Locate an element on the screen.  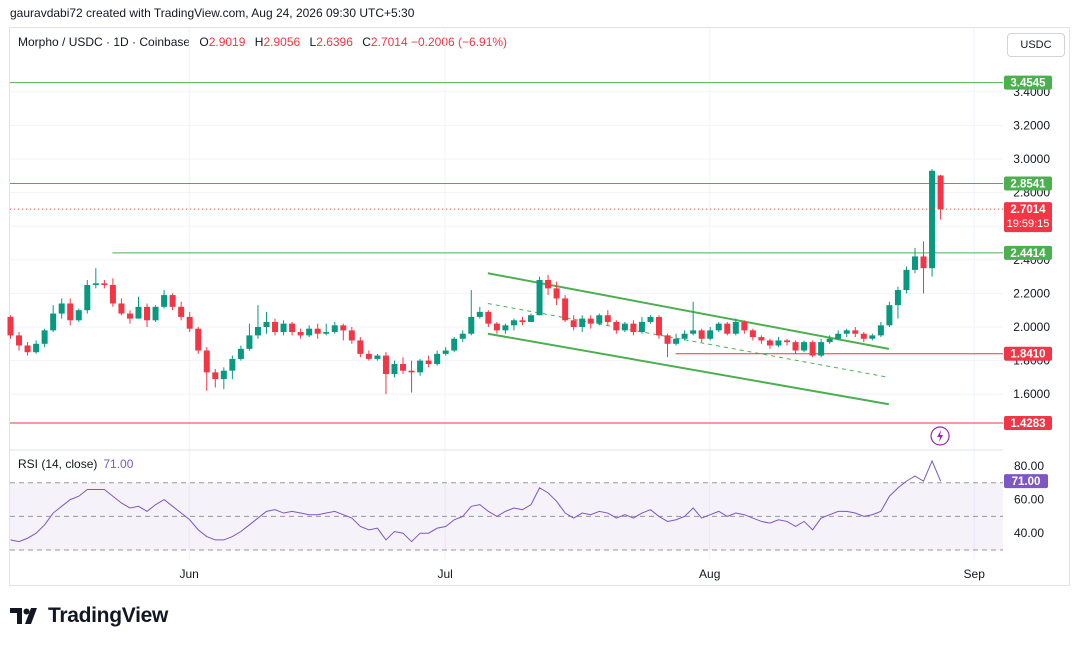
tradingview-logo: TradingView is located at coordinates (89, 616).